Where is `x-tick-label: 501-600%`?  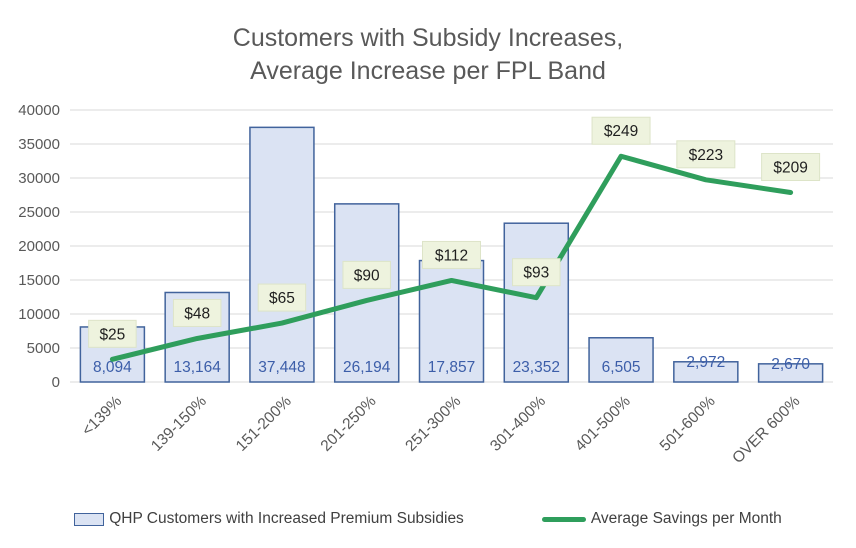
x-tick-label: 501-600% is located at coordinates (688, 424).